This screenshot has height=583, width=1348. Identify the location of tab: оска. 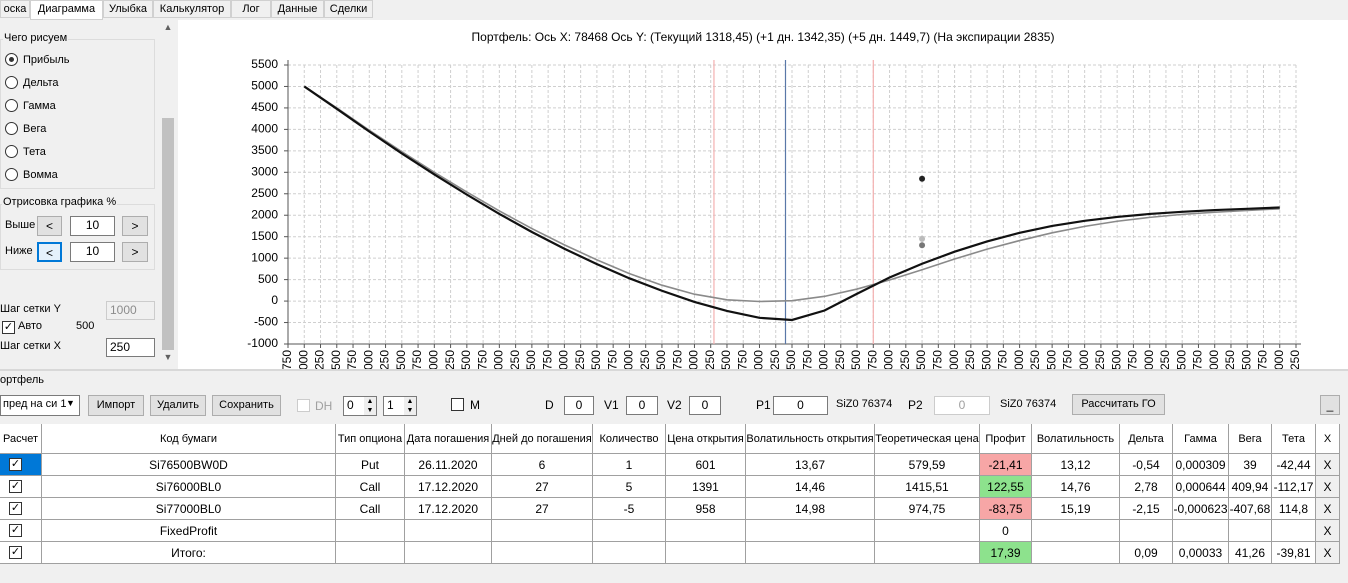
(15, 9).